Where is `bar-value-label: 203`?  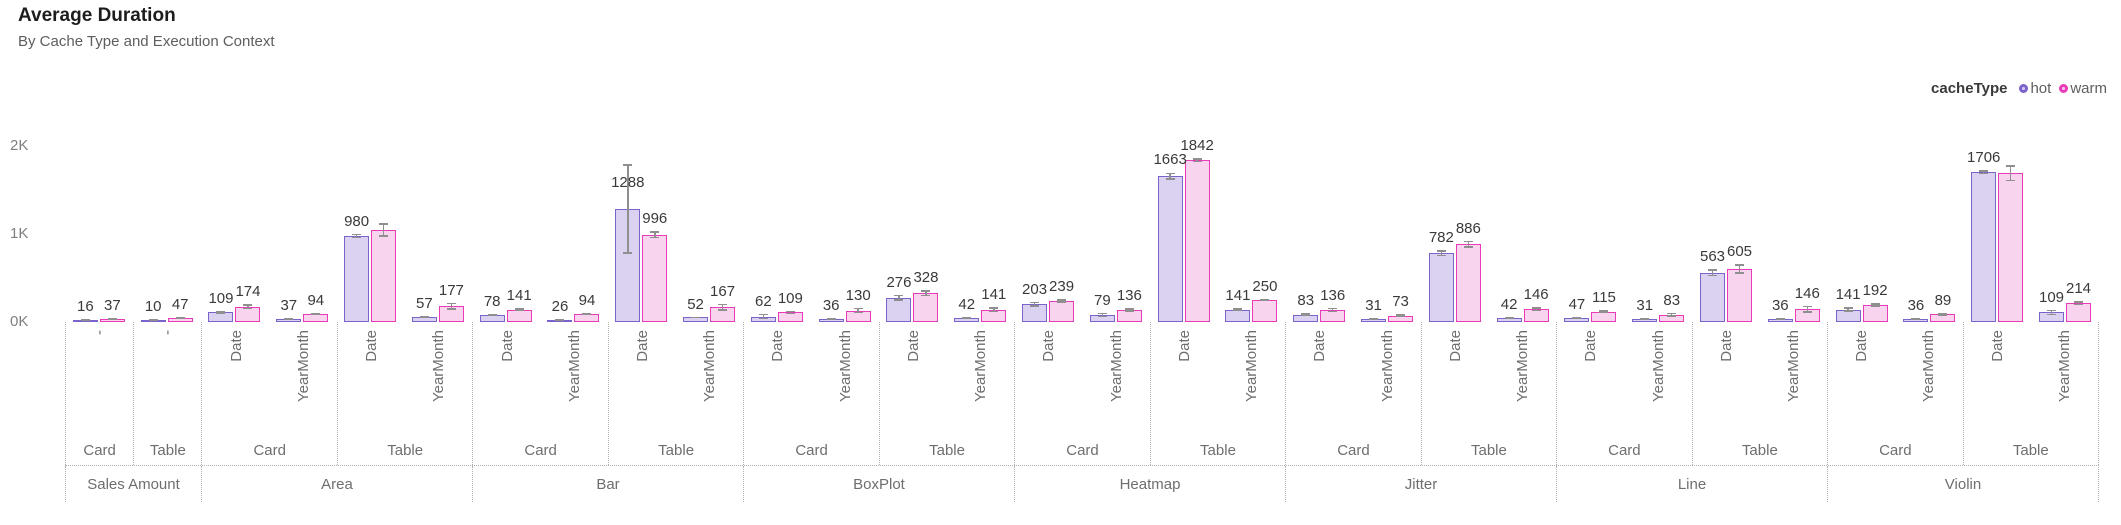 bar-value-label: 203 is located at coordinates (1035, 289).